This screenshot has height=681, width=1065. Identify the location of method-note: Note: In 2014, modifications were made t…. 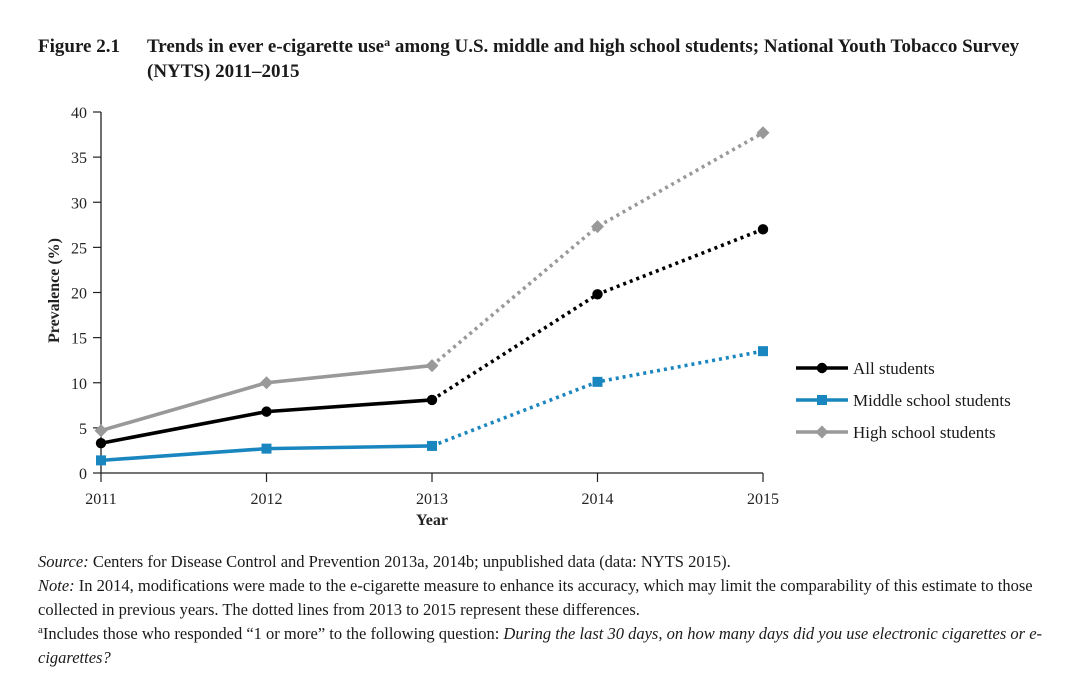
(543, 598).